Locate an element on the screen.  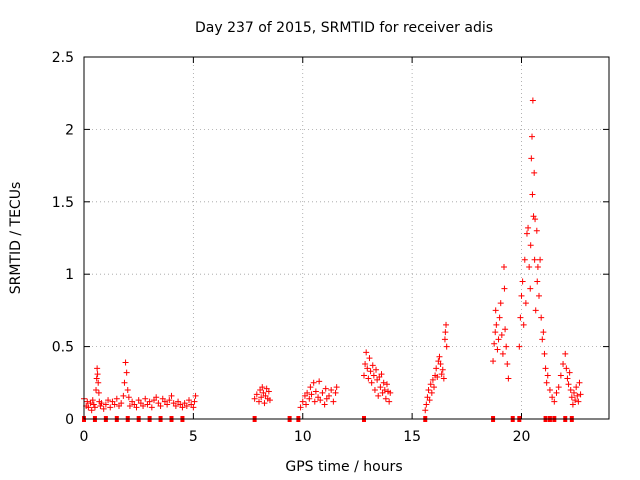
y-tick-label: 2.5 is located at coordinates (63, 58).